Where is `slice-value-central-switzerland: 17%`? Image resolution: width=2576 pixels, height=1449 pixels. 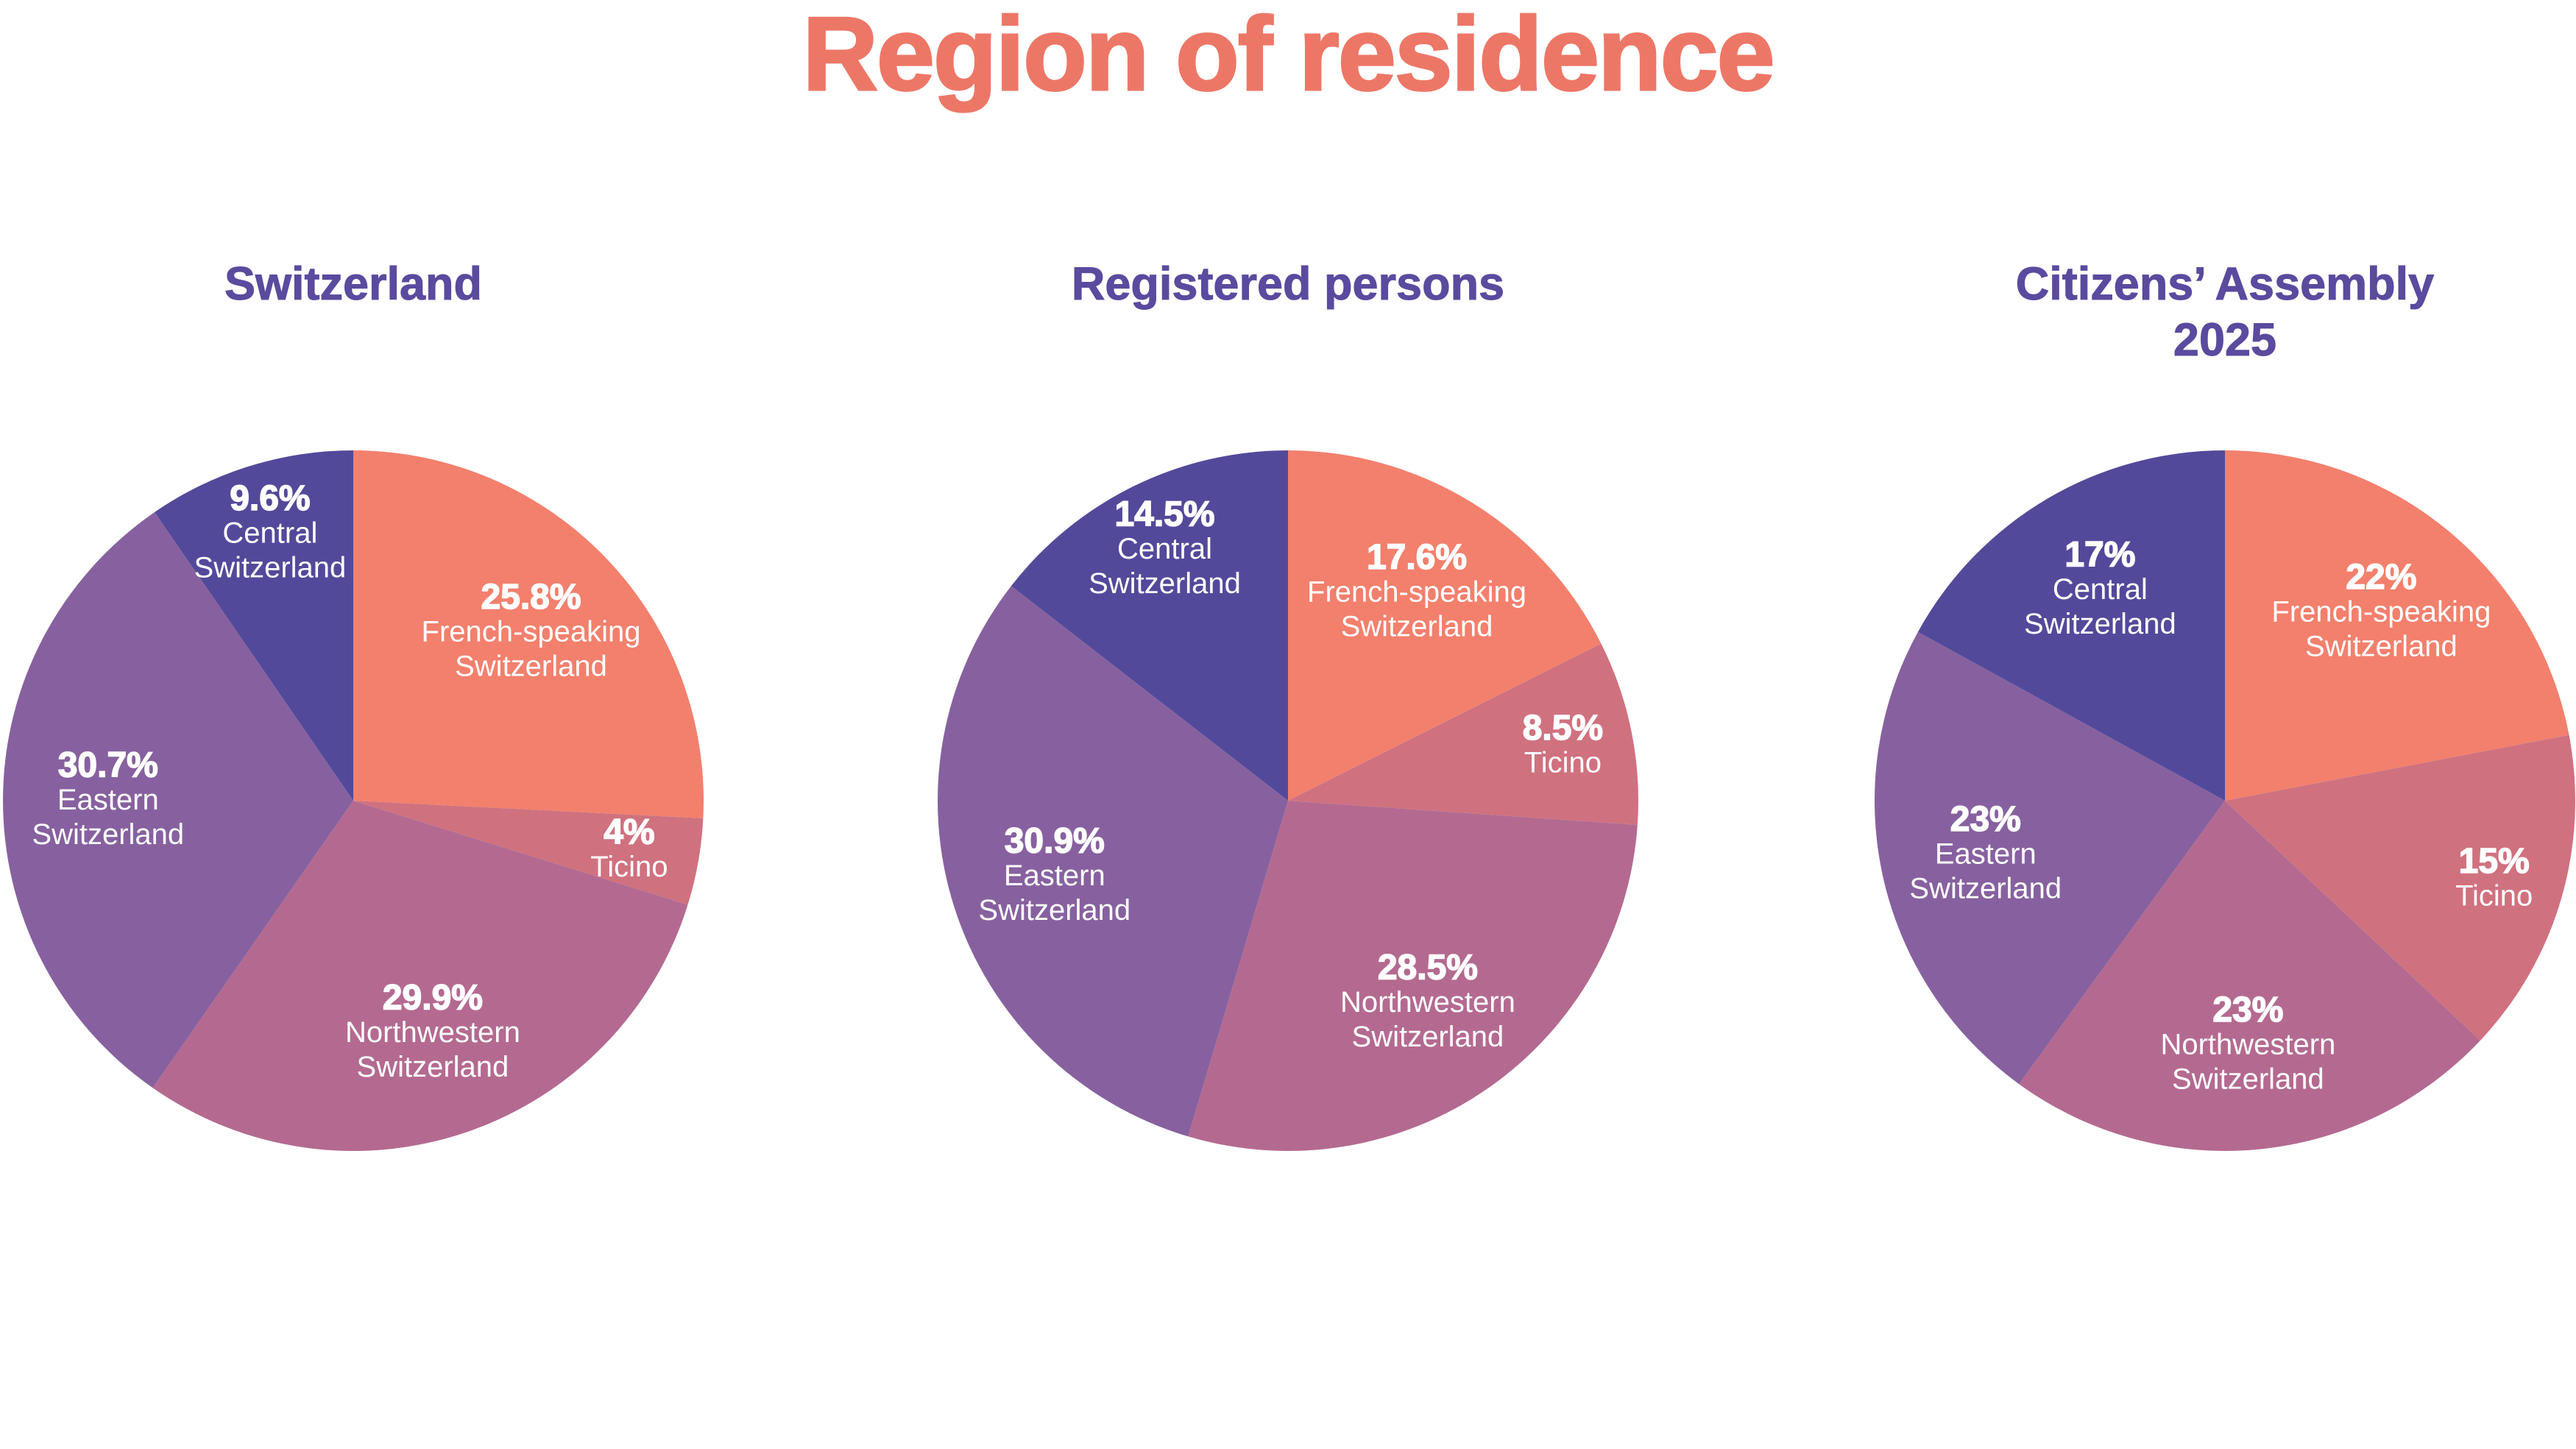
slice-value-central-switzerland: 17% is located at coordinates (2099, 555).